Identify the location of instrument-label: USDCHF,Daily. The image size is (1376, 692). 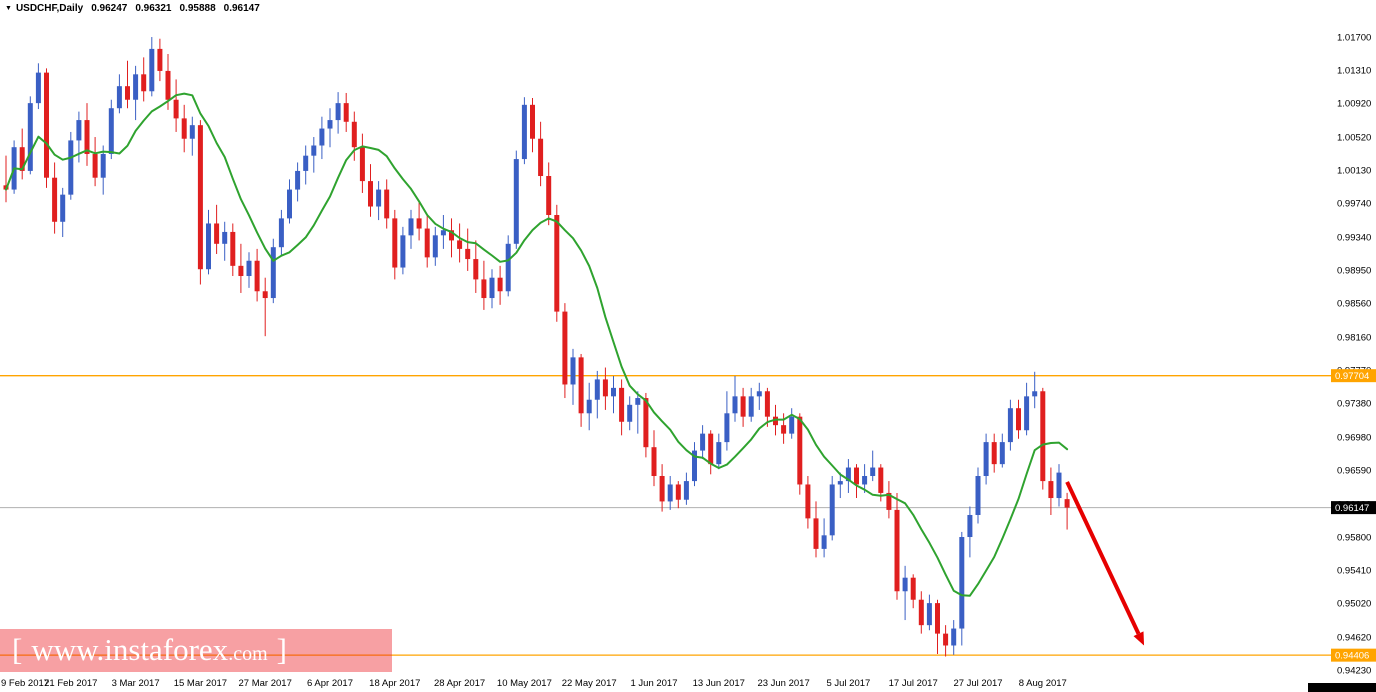
(49, 8).